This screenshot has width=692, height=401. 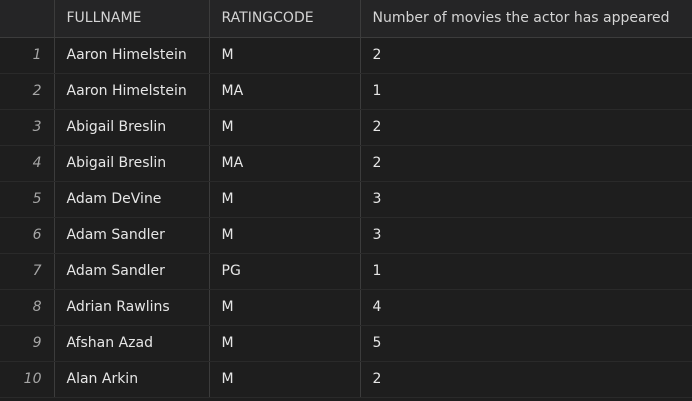 I want to click on row-number: 10, so click(x=27, y=379).